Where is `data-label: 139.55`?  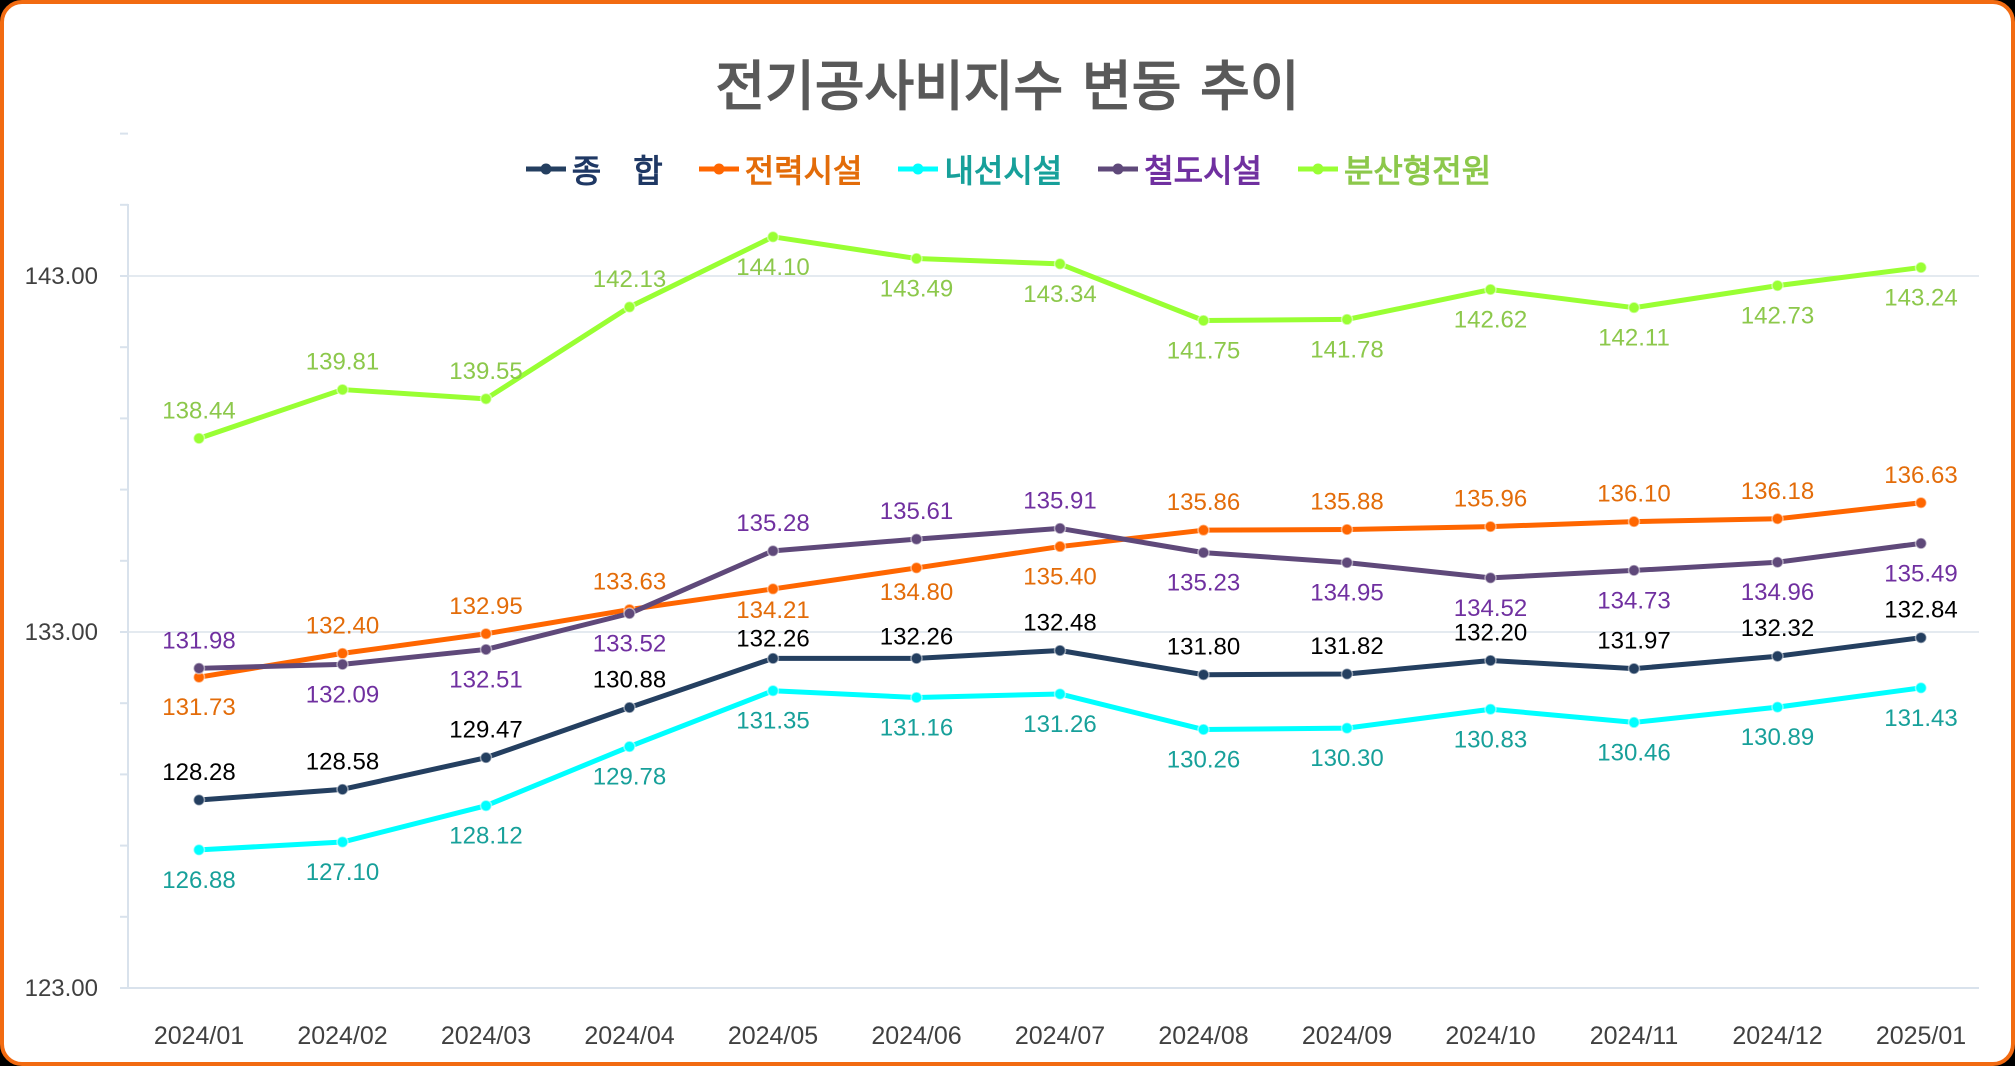 data-label: 139.55 is located at coordinates (485, 371).